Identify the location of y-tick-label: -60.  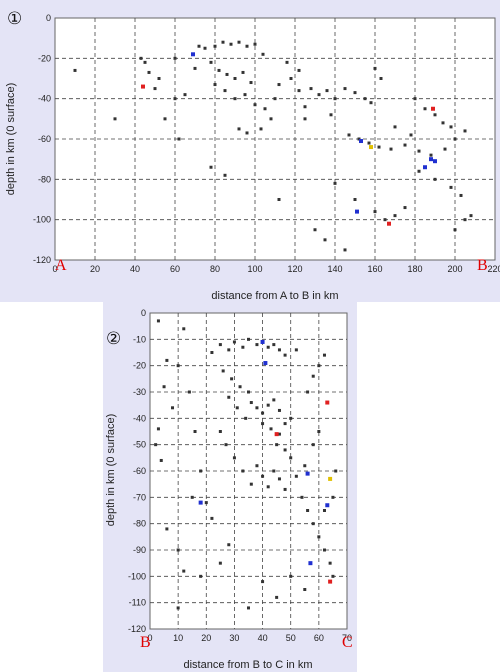
(139, 471).